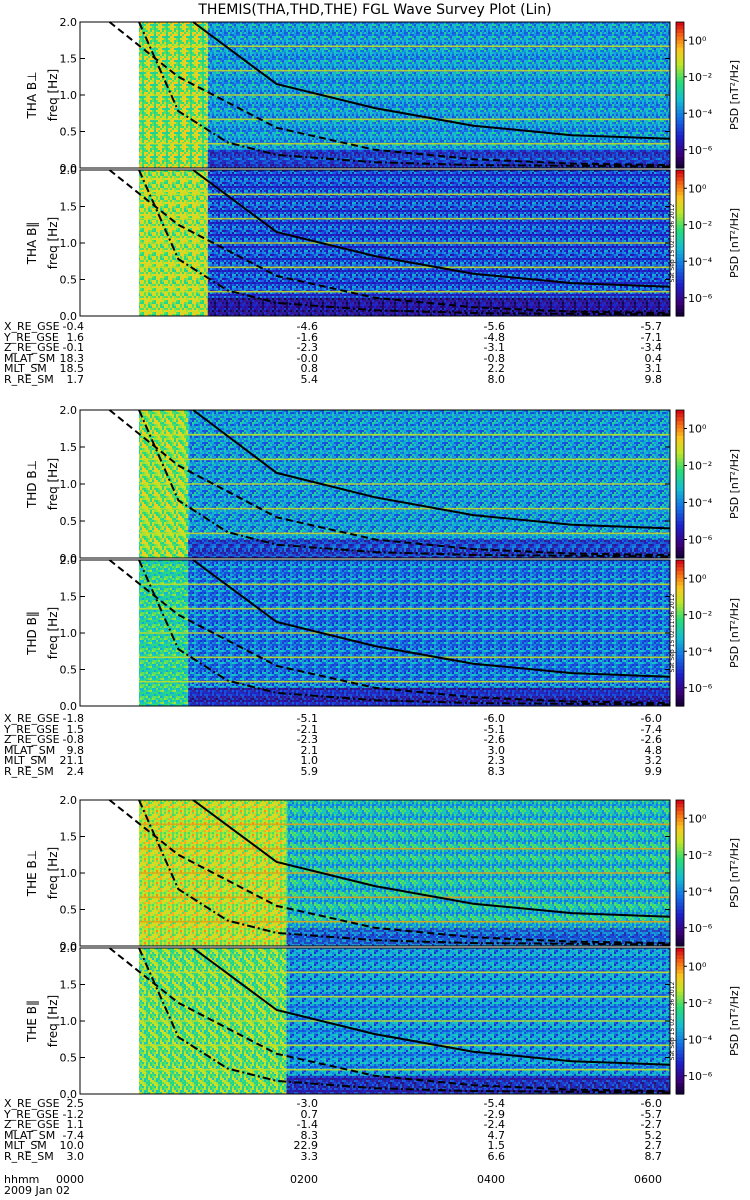  What do you see at coordinates (309, 1156) in the screenshot?
I see `ephemeris-value: 3.3` at bounding box center [309, 1156].